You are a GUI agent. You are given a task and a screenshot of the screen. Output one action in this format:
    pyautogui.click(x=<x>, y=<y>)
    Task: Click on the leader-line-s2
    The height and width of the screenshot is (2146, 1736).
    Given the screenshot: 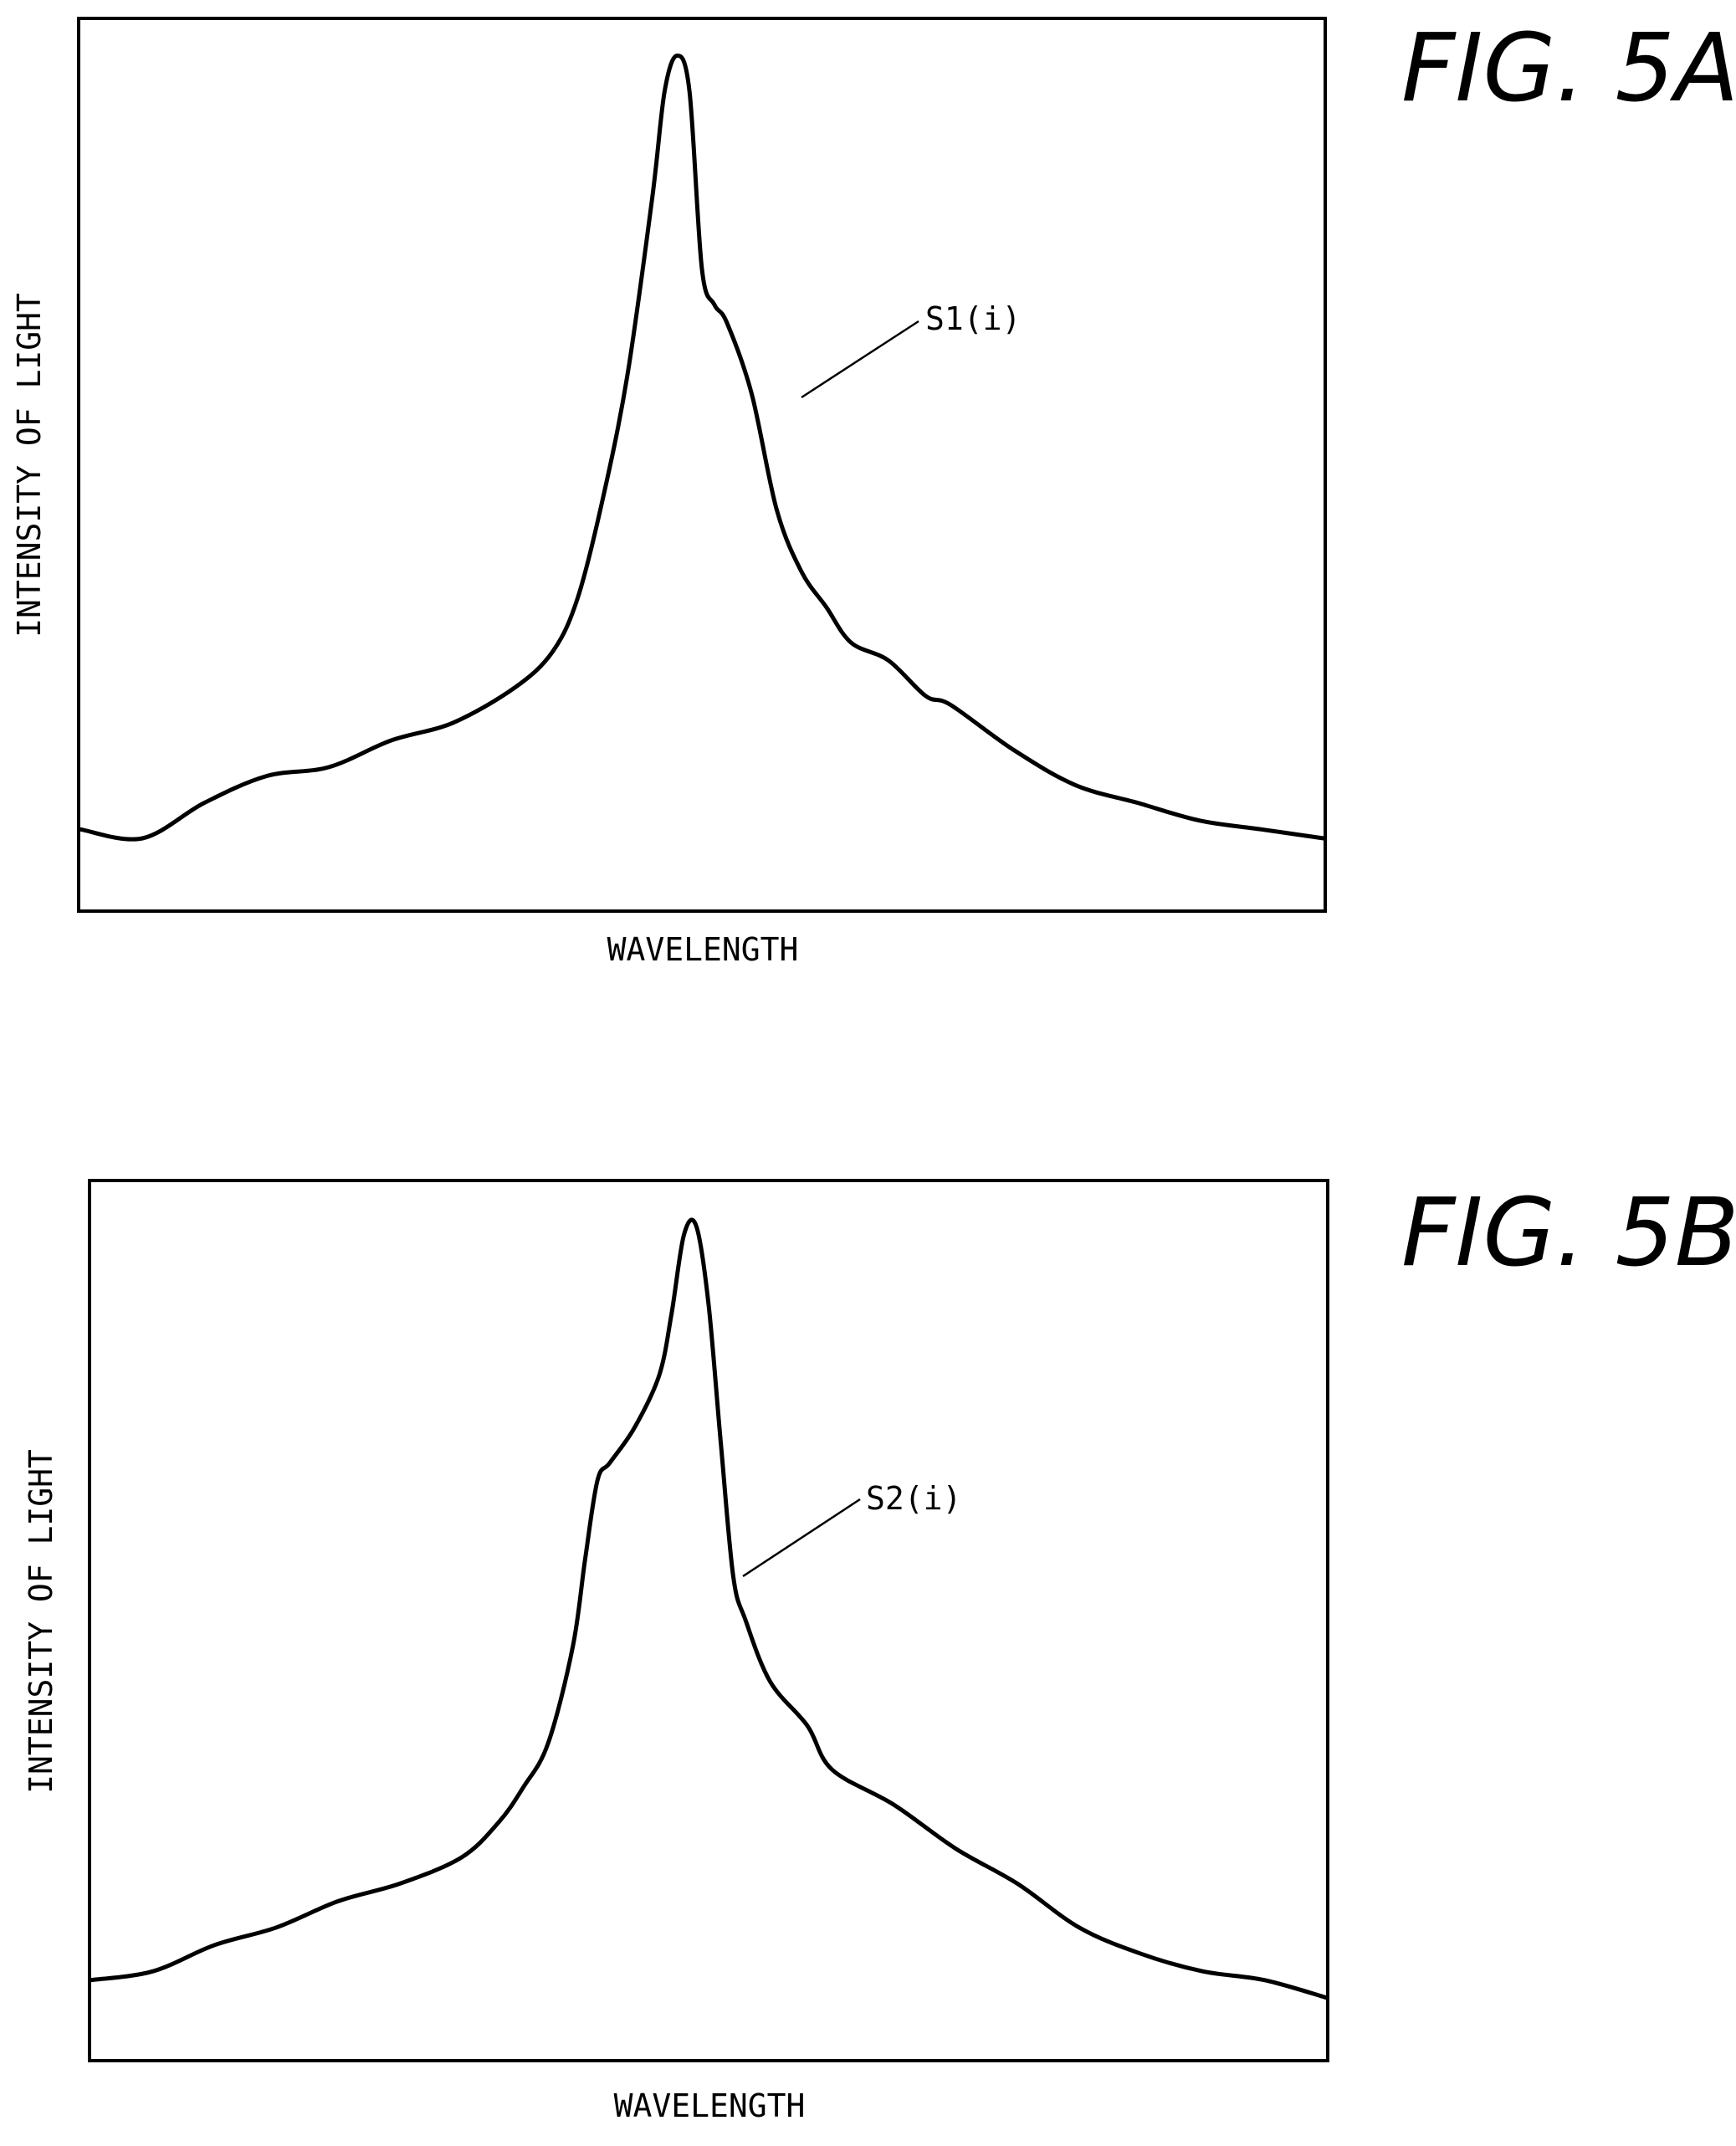 What is the action you would take?
    pyautogui.click(x=801, y=1538)
    